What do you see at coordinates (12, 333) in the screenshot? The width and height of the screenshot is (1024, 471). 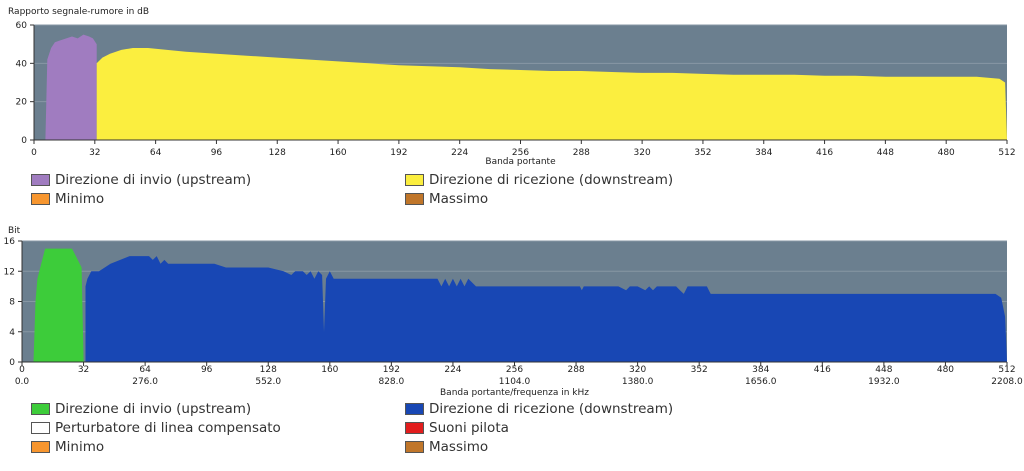 I see `y-tick-label: 4` at bounding box center [12, 333].